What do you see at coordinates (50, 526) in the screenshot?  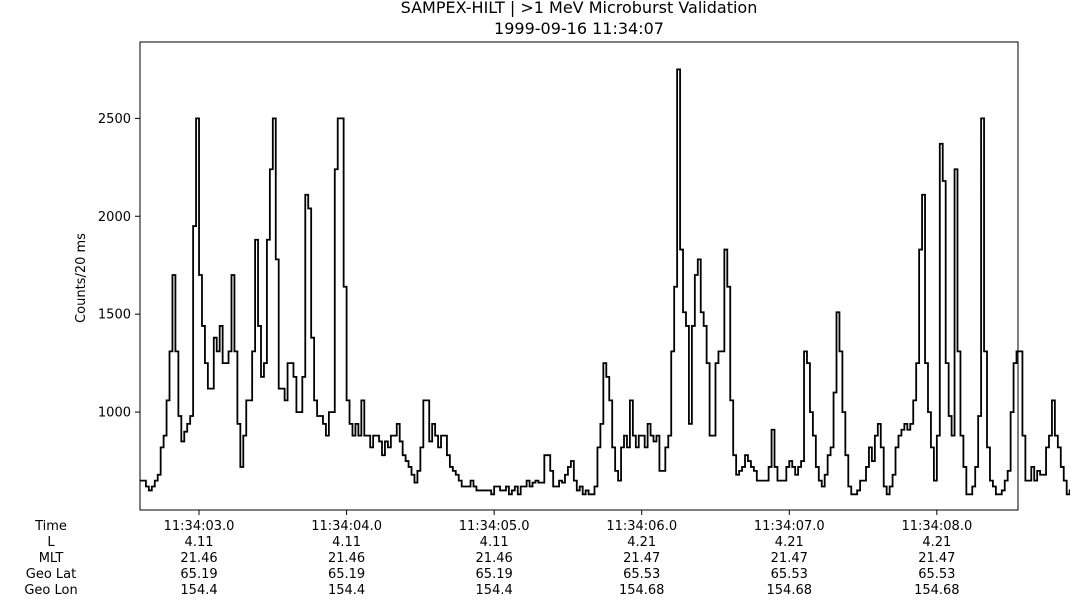 I see `ephemeris-row-label: Time` at bounding box center [50, 526].